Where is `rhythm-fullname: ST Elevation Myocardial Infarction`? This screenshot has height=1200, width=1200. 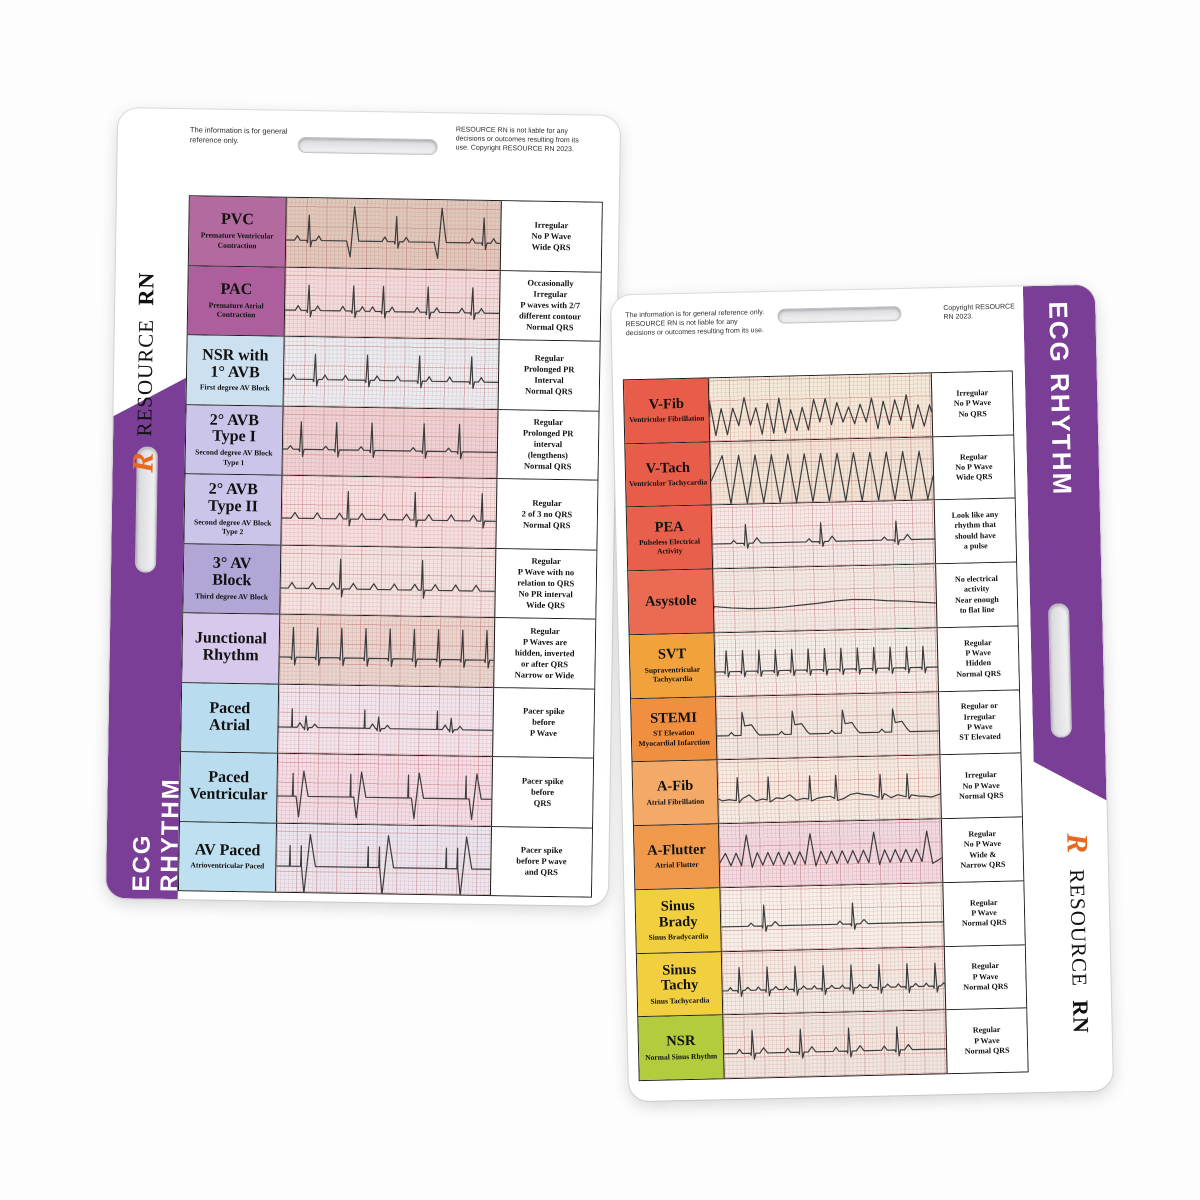
rhythm-fullname: ST Elevation Myocardial Infarction is located at coordinates (674, 738).